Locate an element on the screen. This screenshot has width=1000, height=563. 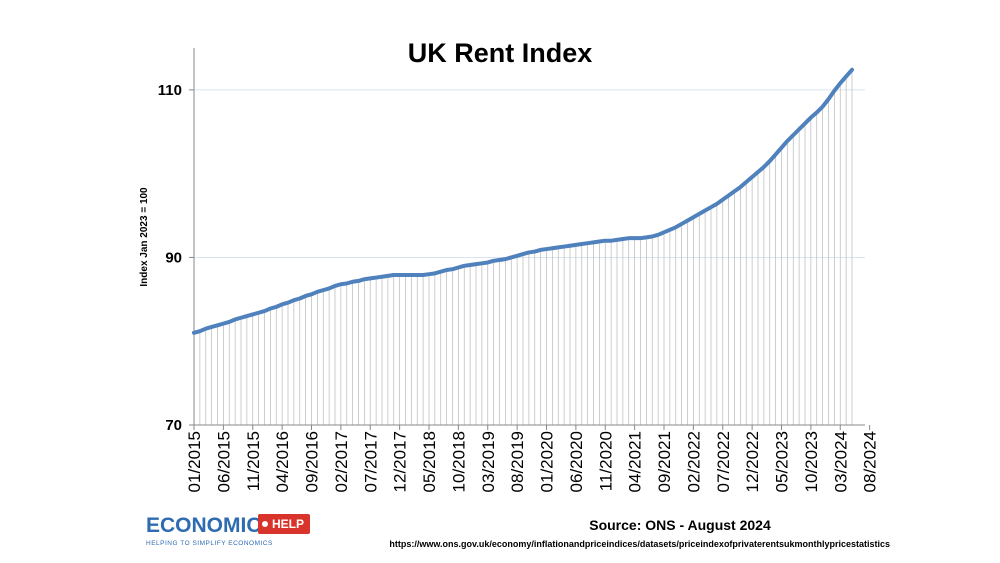
chart-title: UK Rent Index is located at coordinates (500, 53).